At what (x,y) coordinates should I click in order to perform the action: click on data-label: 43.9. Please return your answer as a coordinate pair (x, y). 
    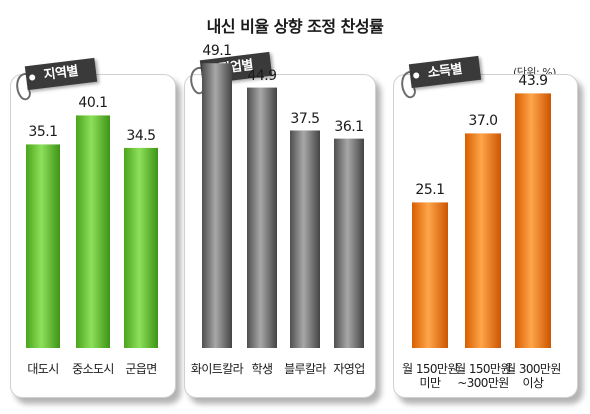
    Looking at the image, I should click on (533, 81).